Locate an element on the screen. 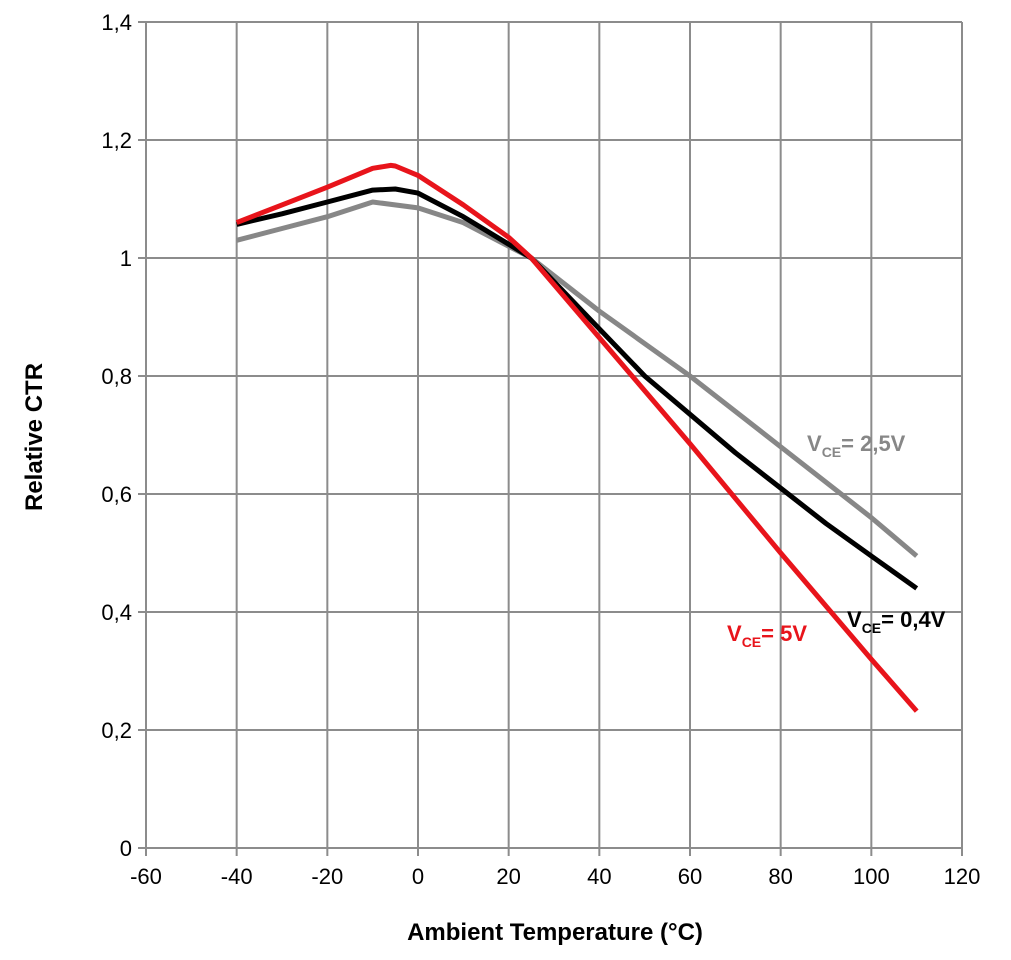 This screenshot has height=960, width=1011. y-tick-label: 0 is located at coordinates (126, 848).